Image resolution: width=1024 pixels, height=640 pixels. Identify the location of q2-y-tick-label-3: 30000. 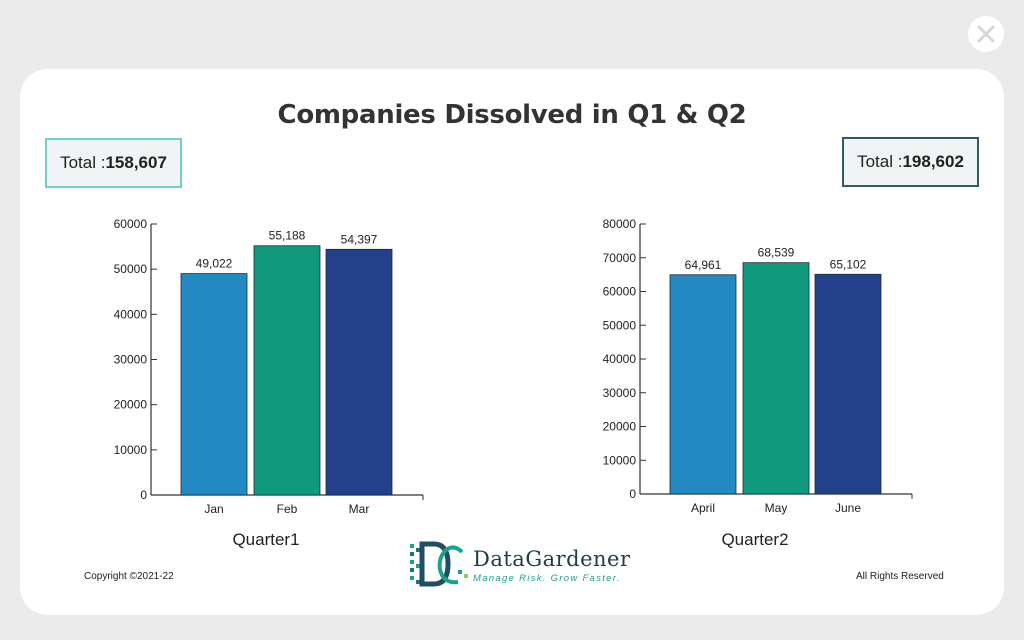
(620, 393).